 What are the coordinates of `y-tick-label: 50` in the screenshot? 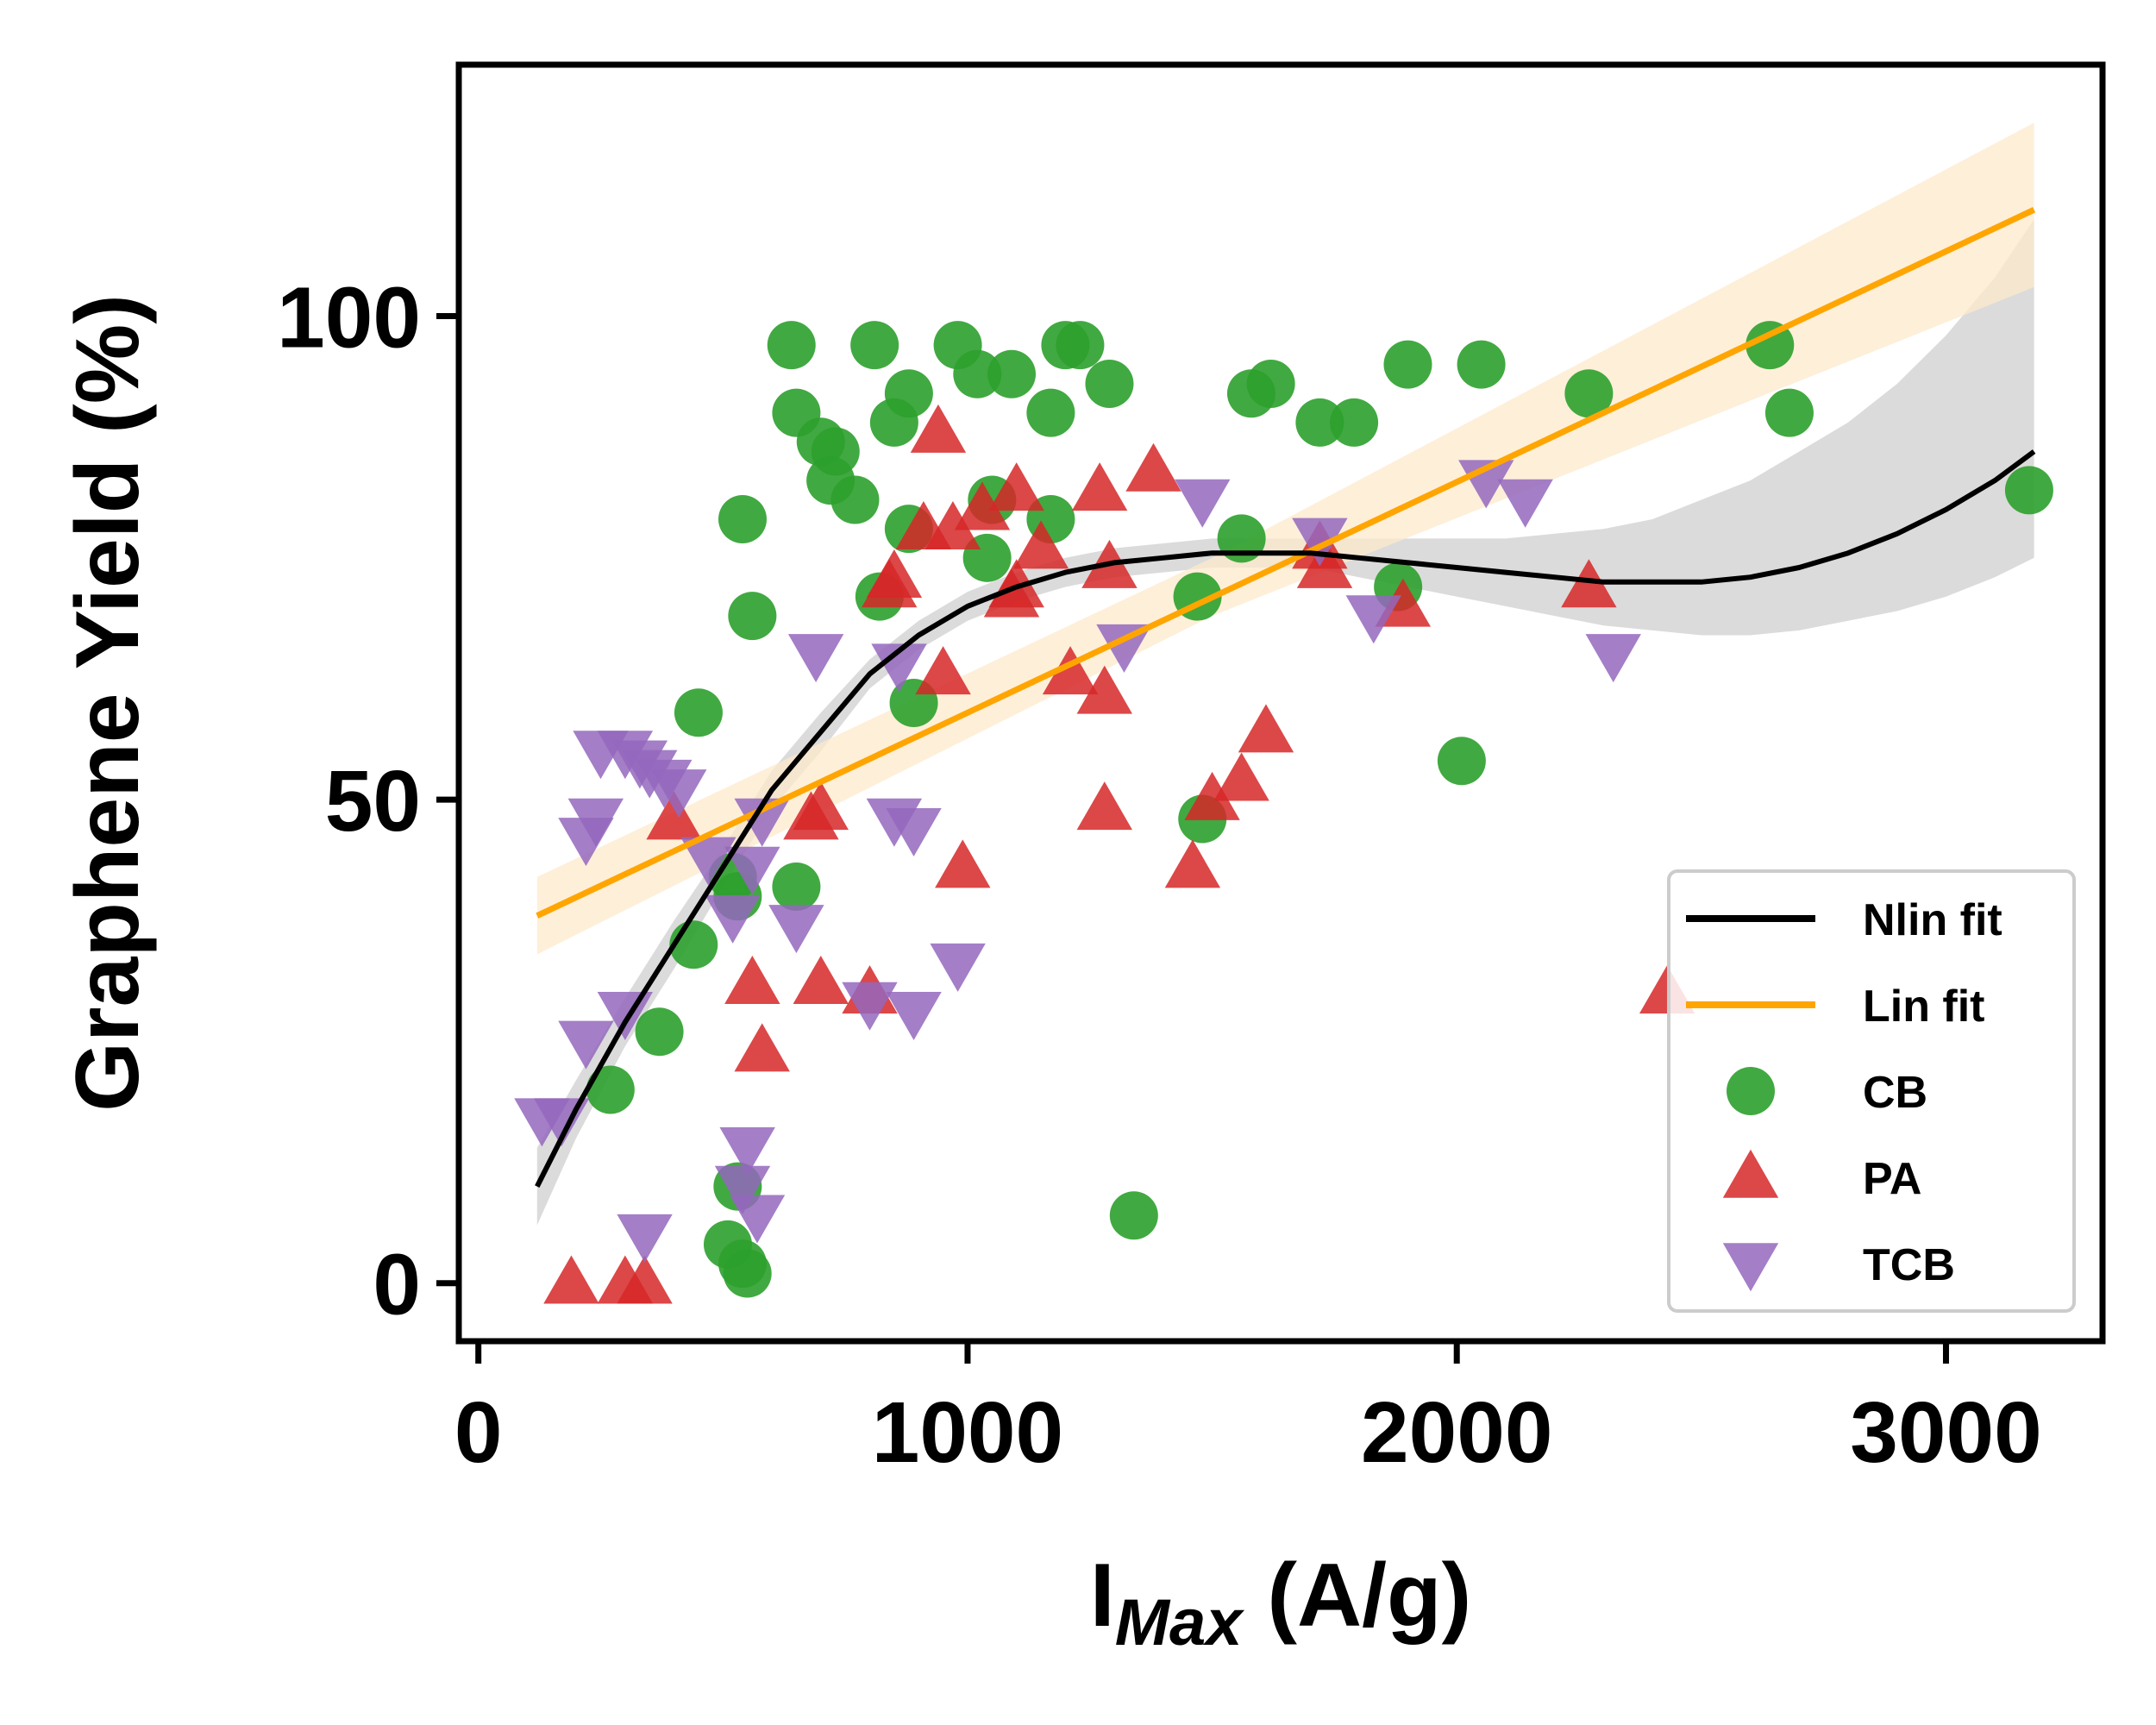 It's located at (373, 802).